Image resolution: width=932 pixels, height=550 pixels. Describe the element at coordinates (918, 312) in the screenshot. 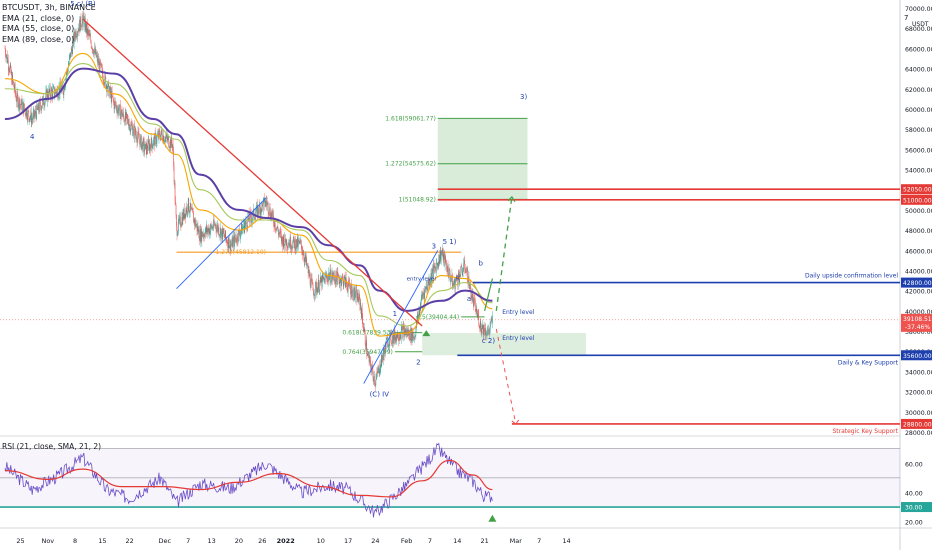

I see `price-tick-label: 40000.00` at that location.